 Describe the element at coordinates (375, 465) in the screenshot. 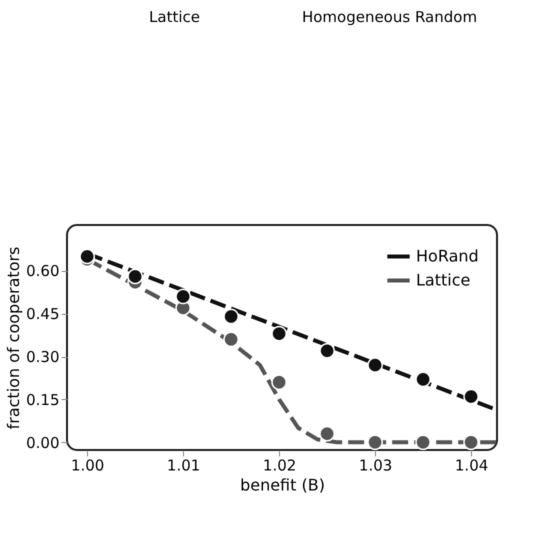

I see `x-tick-label: 1.03` at that location.